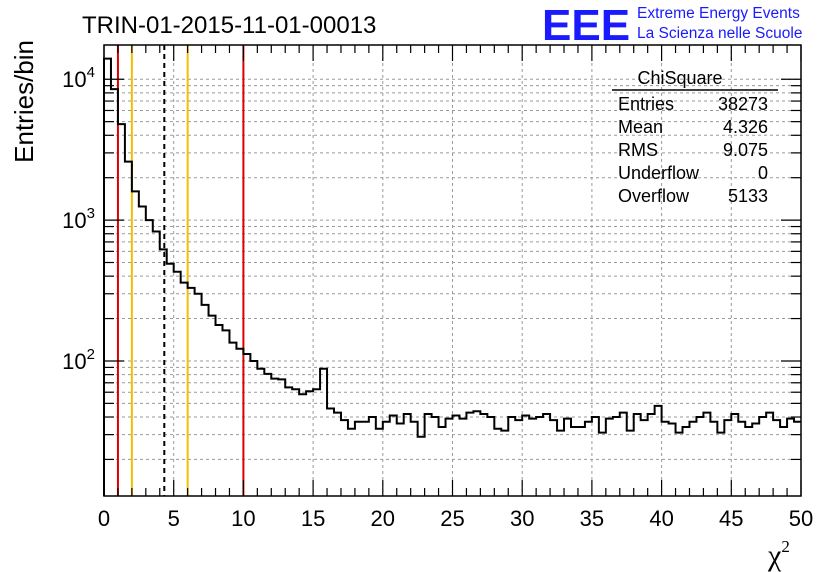  I want to click on org-name-line1: Extreme Energy Events, so click(718, 13).